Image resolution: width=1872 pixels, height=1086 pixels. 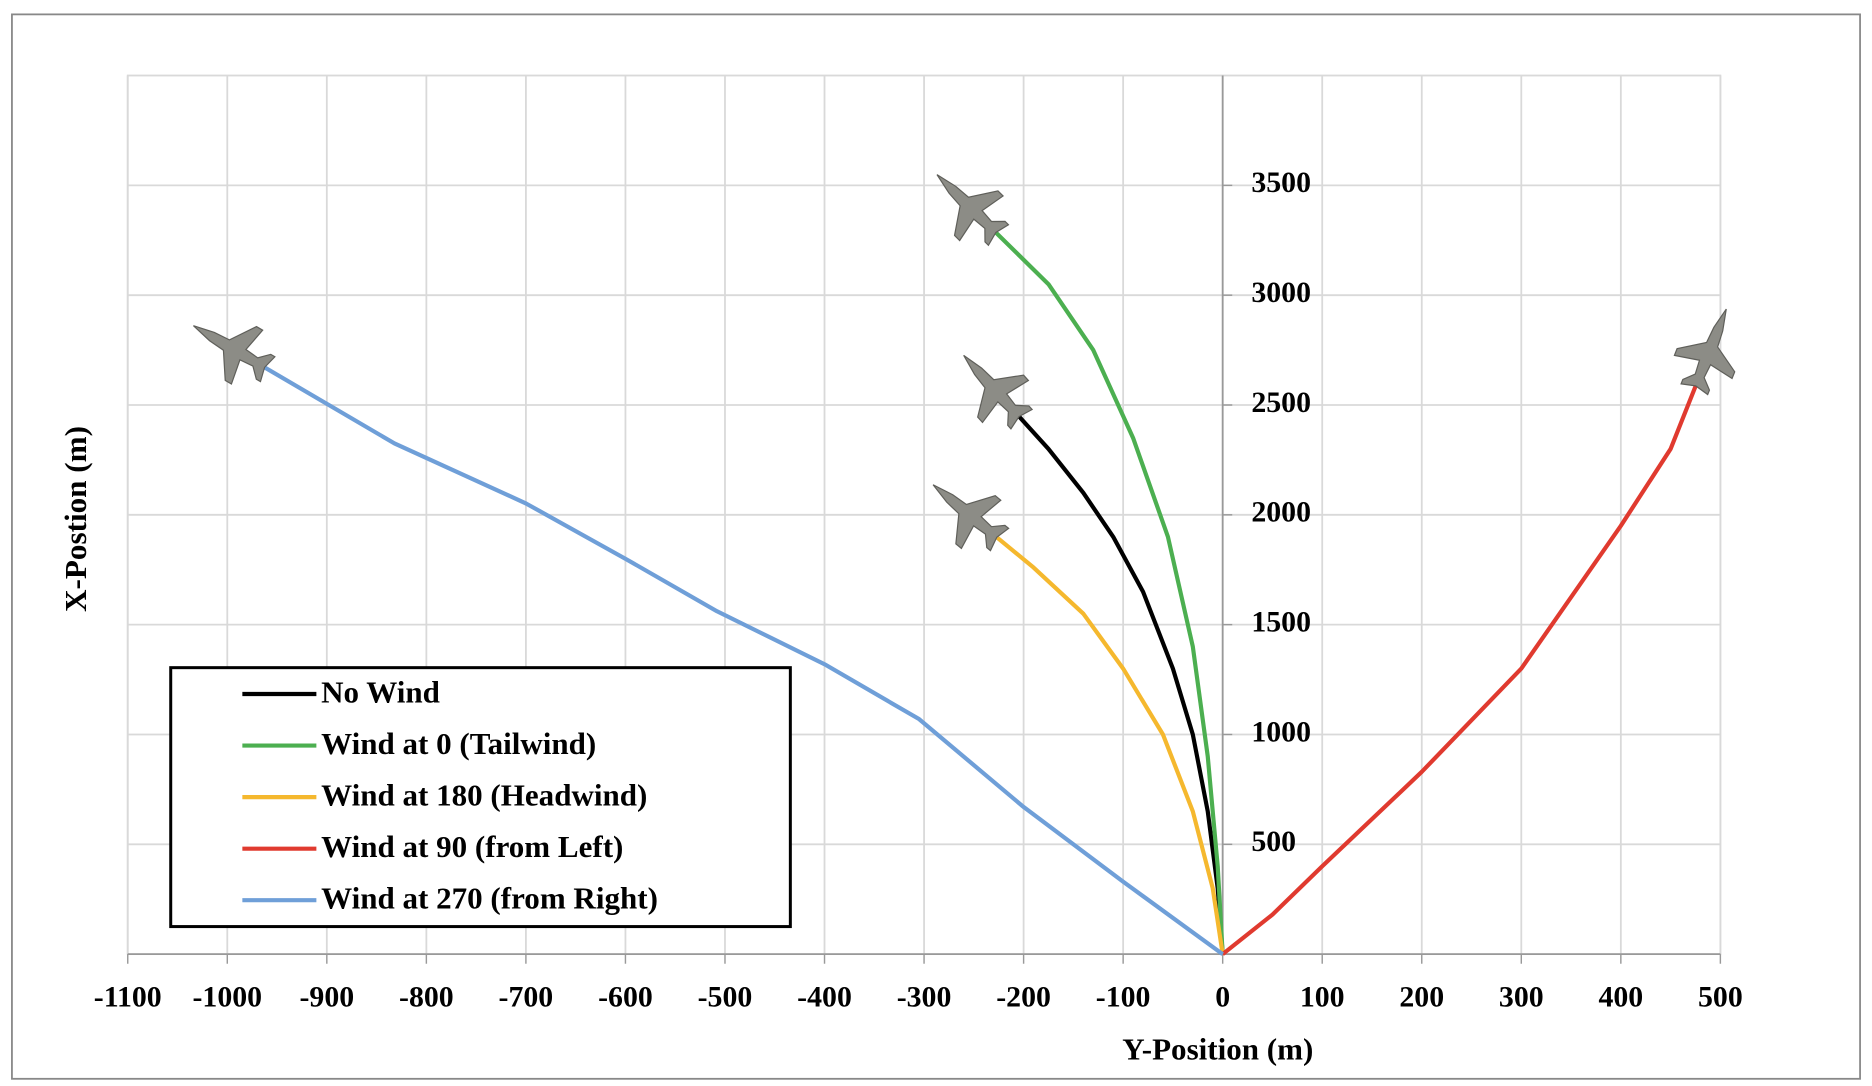 I want to click on x-tick-label: -900, so click(x=326, y=997).